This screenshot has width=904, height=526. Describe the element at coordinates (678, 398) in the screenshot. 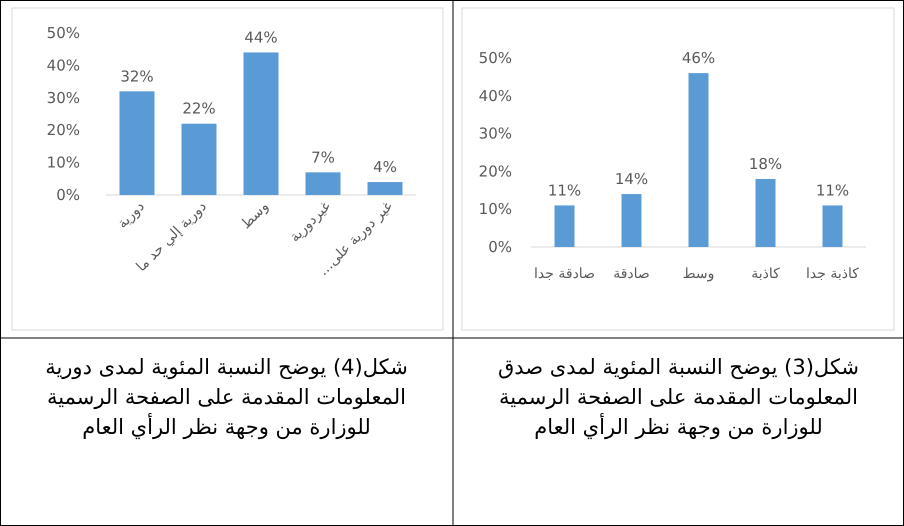

I see `text: شكل(3) يوضح النسبة المئوية لمدى صدق المعلومات المقدمة على الصفحة الرسمية للوزارة من وجهة نظر الرأي العام` at that location.